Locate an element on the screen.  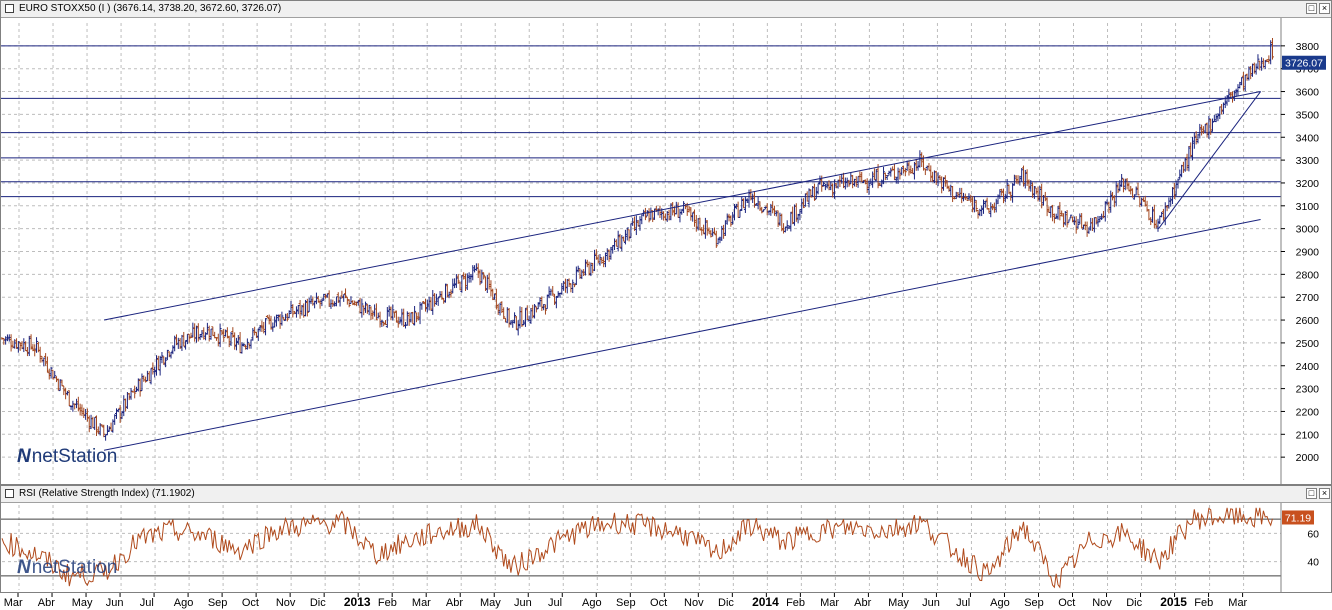
rsi-panel-menu-icon is located at coordinates (9, 493).